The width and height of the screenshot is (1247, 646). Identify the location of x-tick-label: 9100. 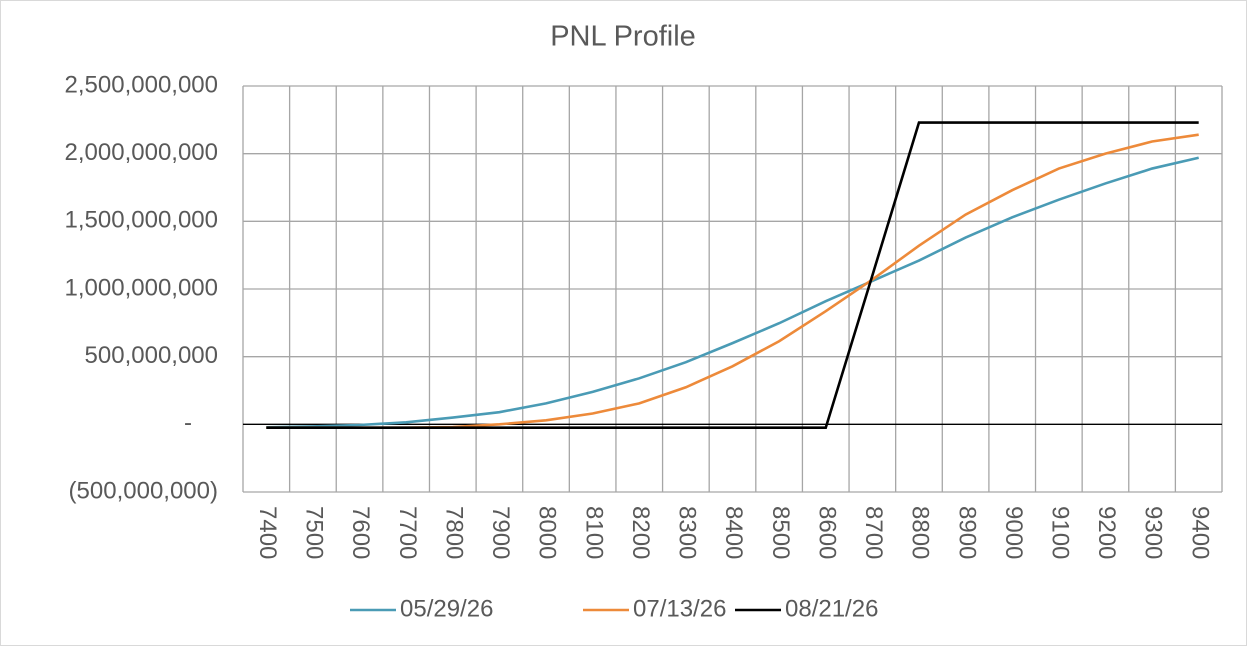
(1059, 532).